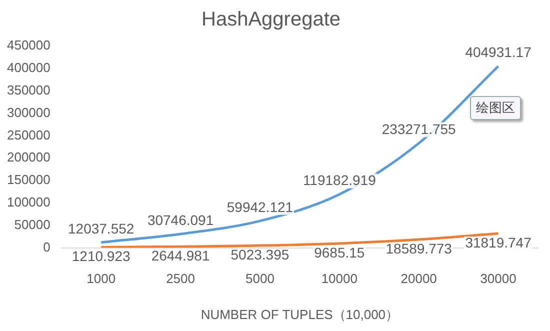 This screenshot has height=331, width=550. I want to click on y-tick-label: 400000, so click(28, 67).